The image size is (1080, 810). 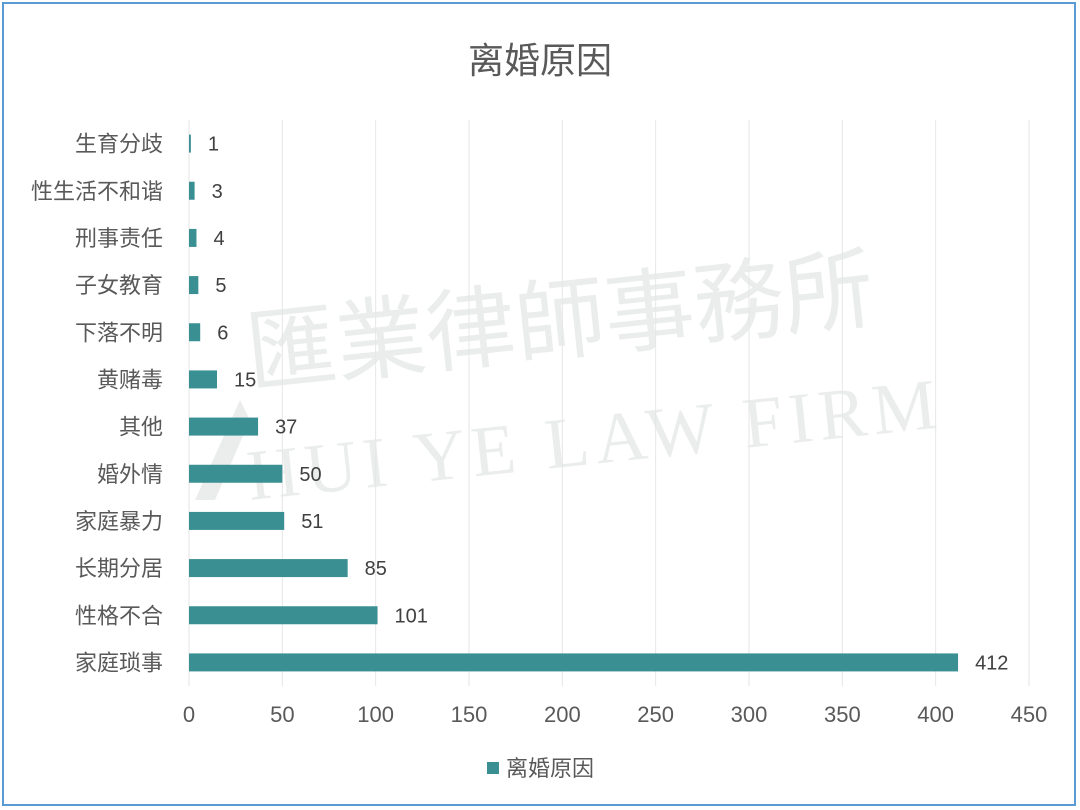 What do you see at coordinates (119, 663) in the screenshot?
I see `category-label: 家庭琐事` at bounding box center [119, 663].